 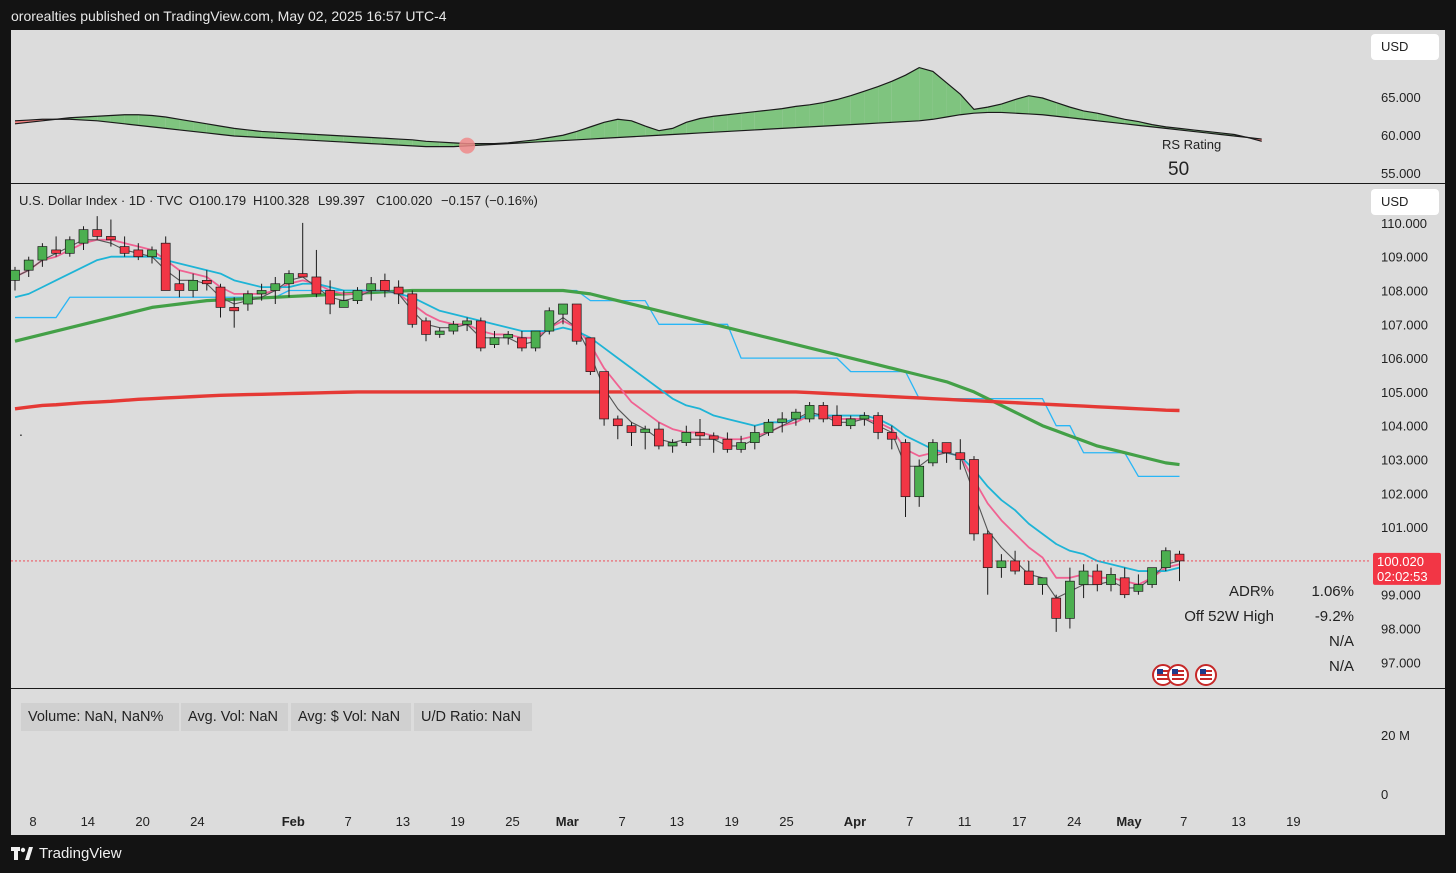 What do you see at coordinates (1404, 460) in the screenshot?
I see `price-y-tick-label: 103.000` at bounding box center [1404, 460].